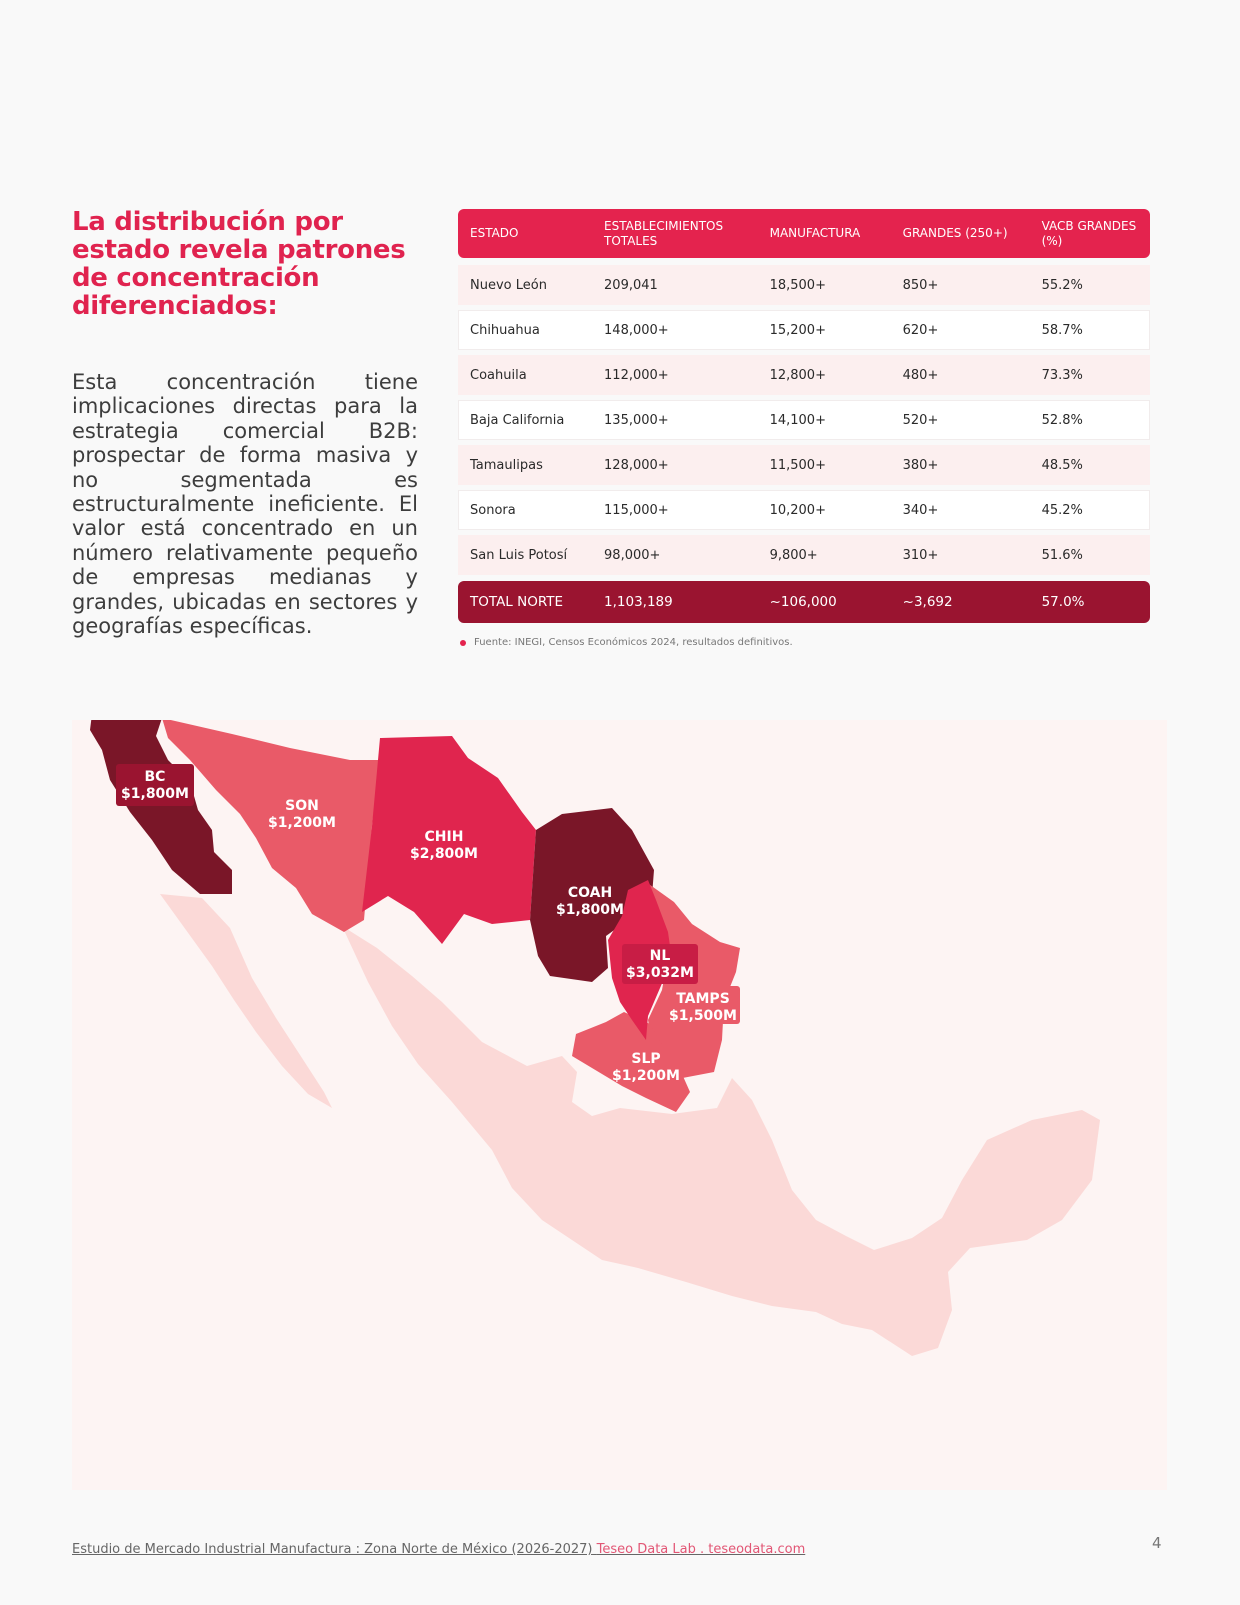 The image size is (1240, 1605). I want to click on cell-establecimientos: 209,041, so click(631, 285).